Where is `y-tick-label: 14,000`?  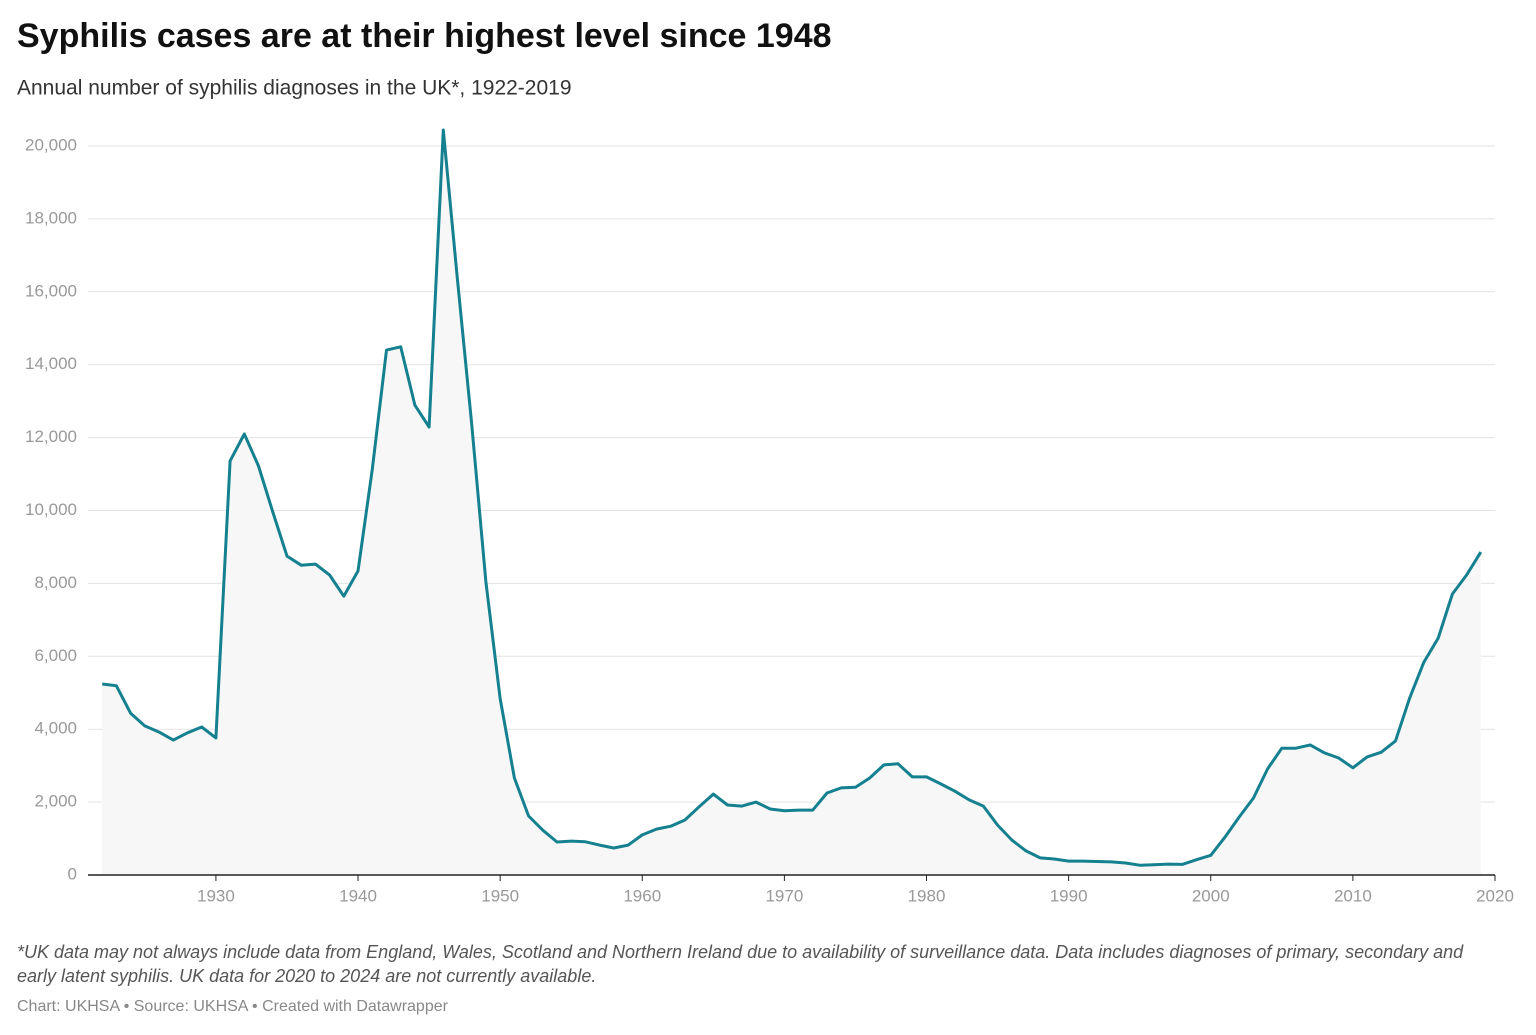
y-tick-label: 14,000 is located at coordinates (51, 363).